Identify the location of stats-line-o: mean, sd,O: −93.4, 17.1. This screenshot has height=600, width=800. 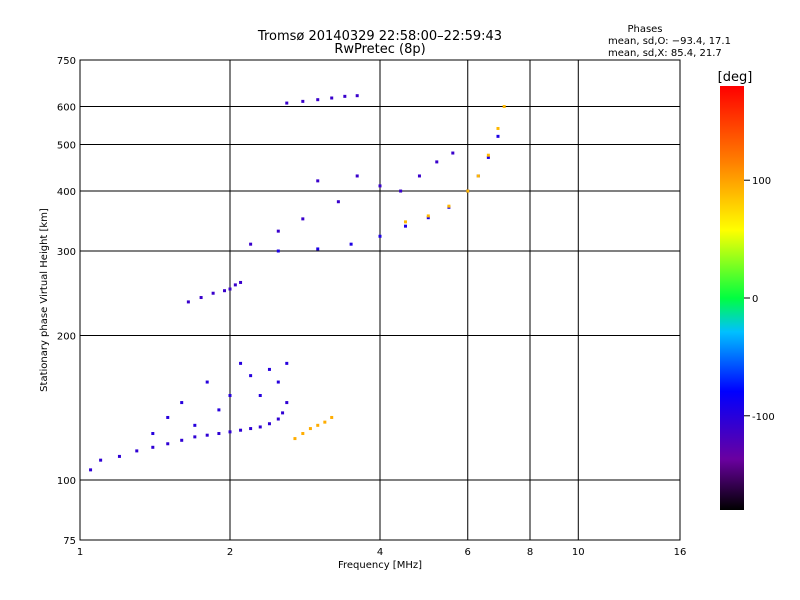
(669, 41).